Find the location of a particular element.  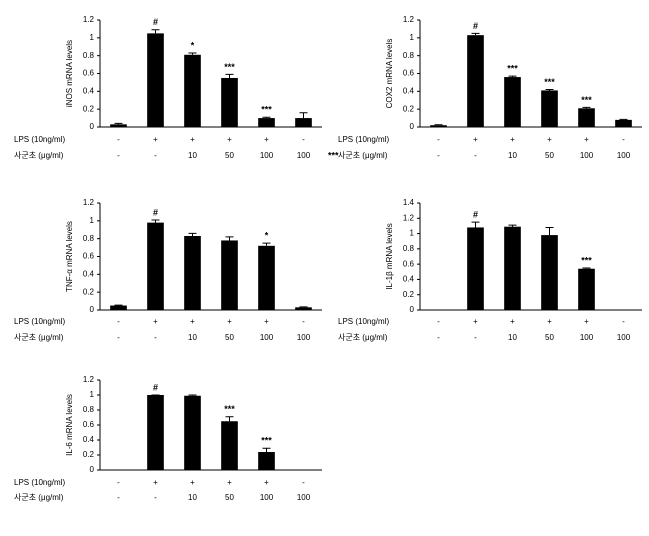

y-axis-label: IL-1β mRNA levels is located at coordinates (389, 256).